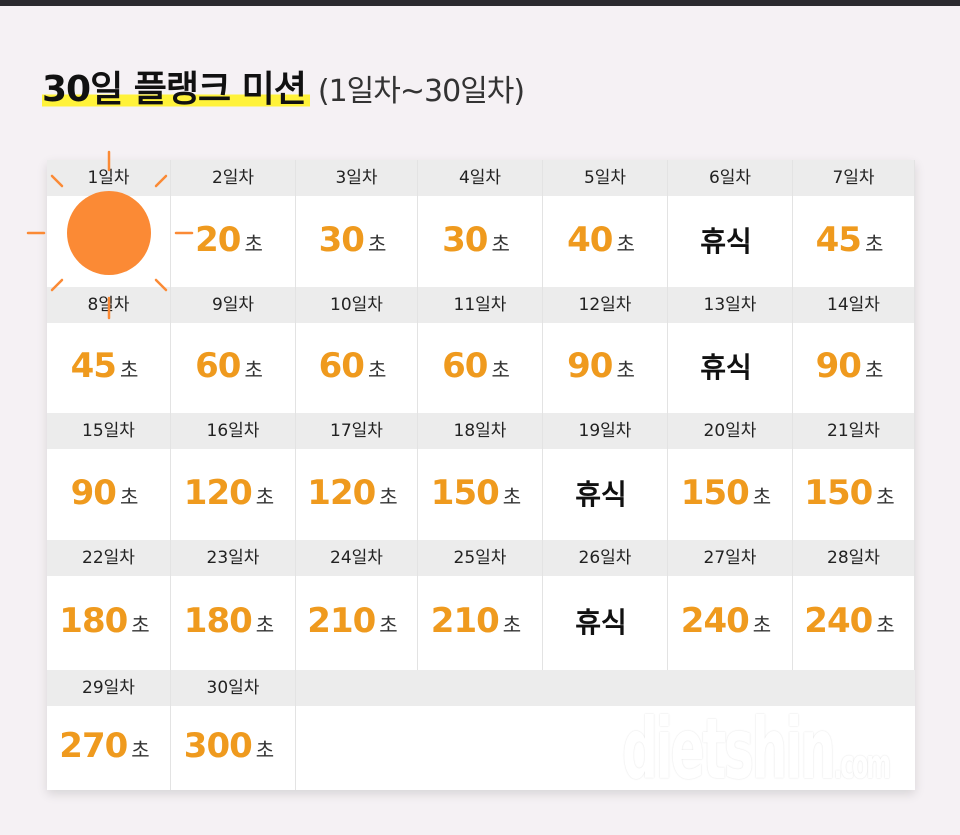 The width and height of the screenshot is (960, 835). Describe the element at coordinates (480, 558) in the screenshot. I see `day-label: 25일차` at that location.